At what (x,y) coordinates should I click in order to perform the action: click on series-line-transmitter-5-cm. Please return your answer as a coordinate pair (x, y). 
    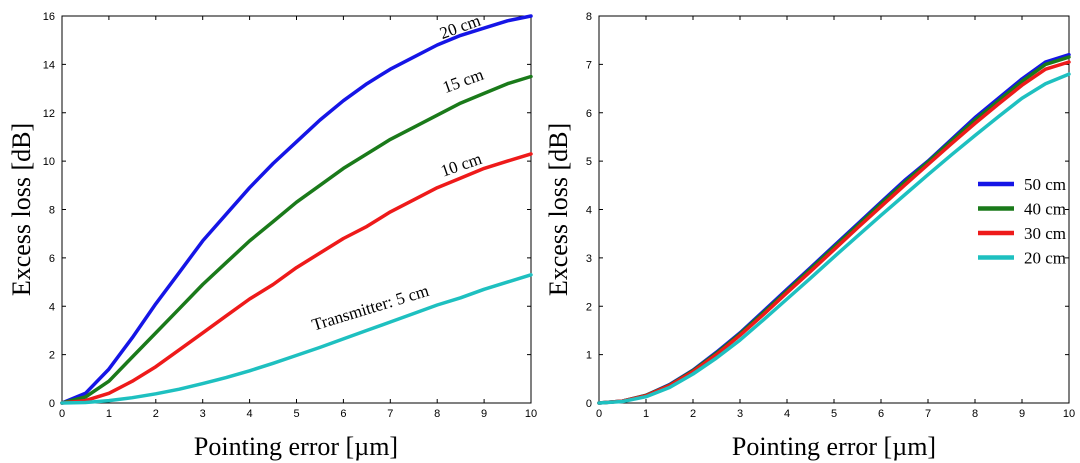
    Looking at the image, I should click on (296, 339).